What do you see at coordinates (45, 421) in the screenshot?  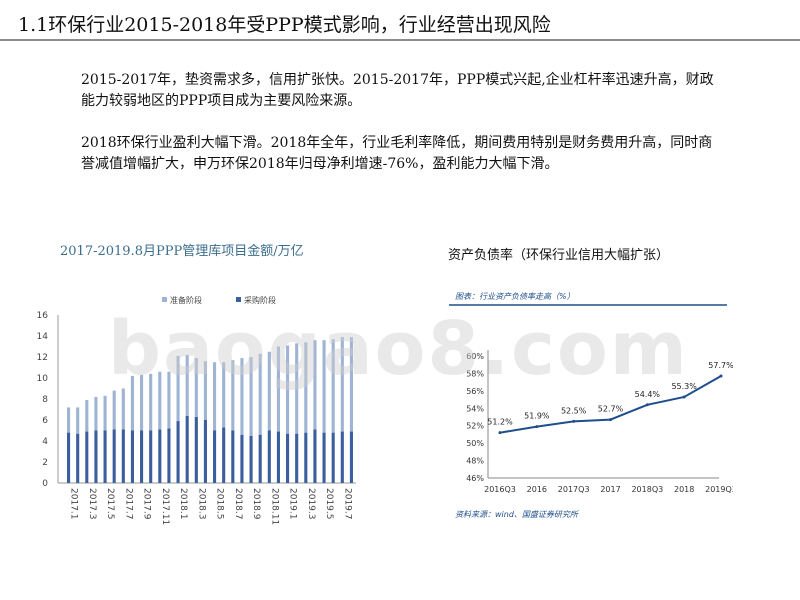 I see `bar-y-tick-label: 6` at bounding box center [45, 421].